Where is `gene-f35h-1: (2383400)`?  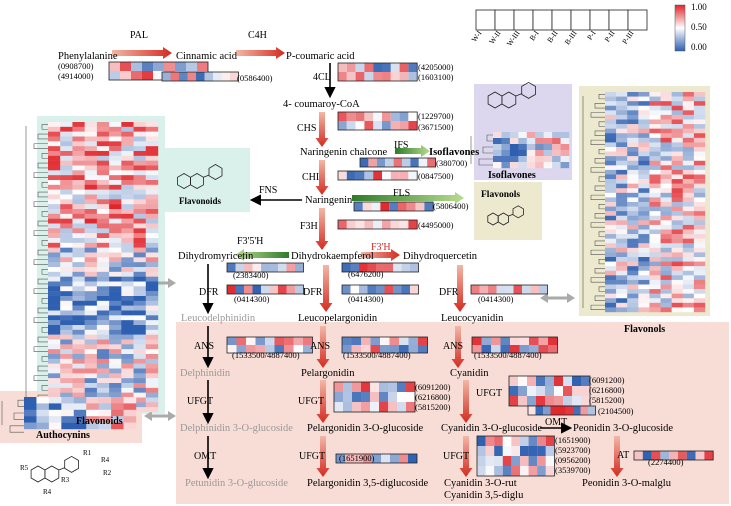 gene-f35h-1: (2383400) is located at coordinates (251, 275).